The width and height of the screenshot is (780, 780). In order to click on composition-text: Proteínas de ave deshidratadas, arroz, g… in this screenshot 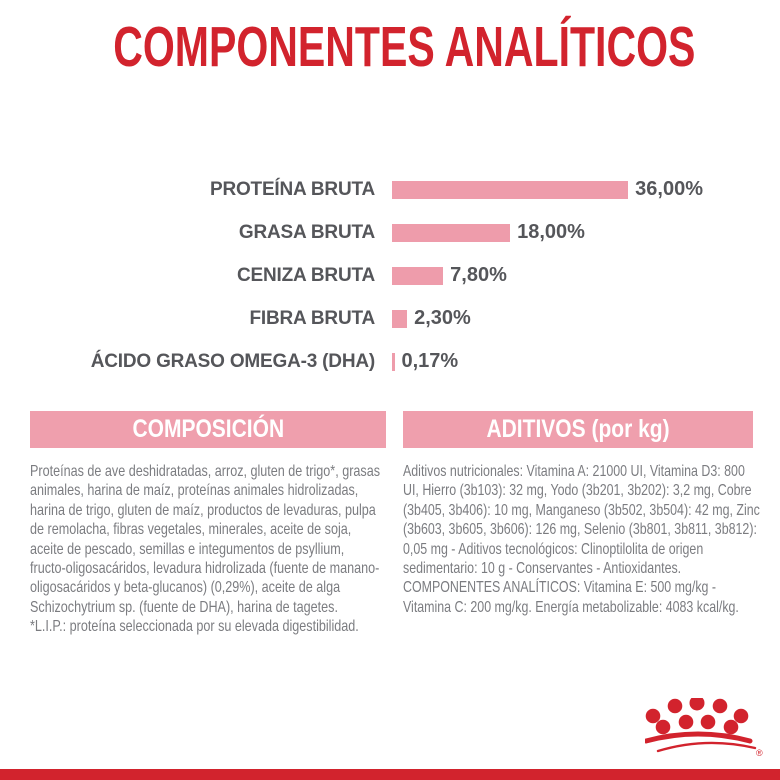, I will do `click(205, 549)`.